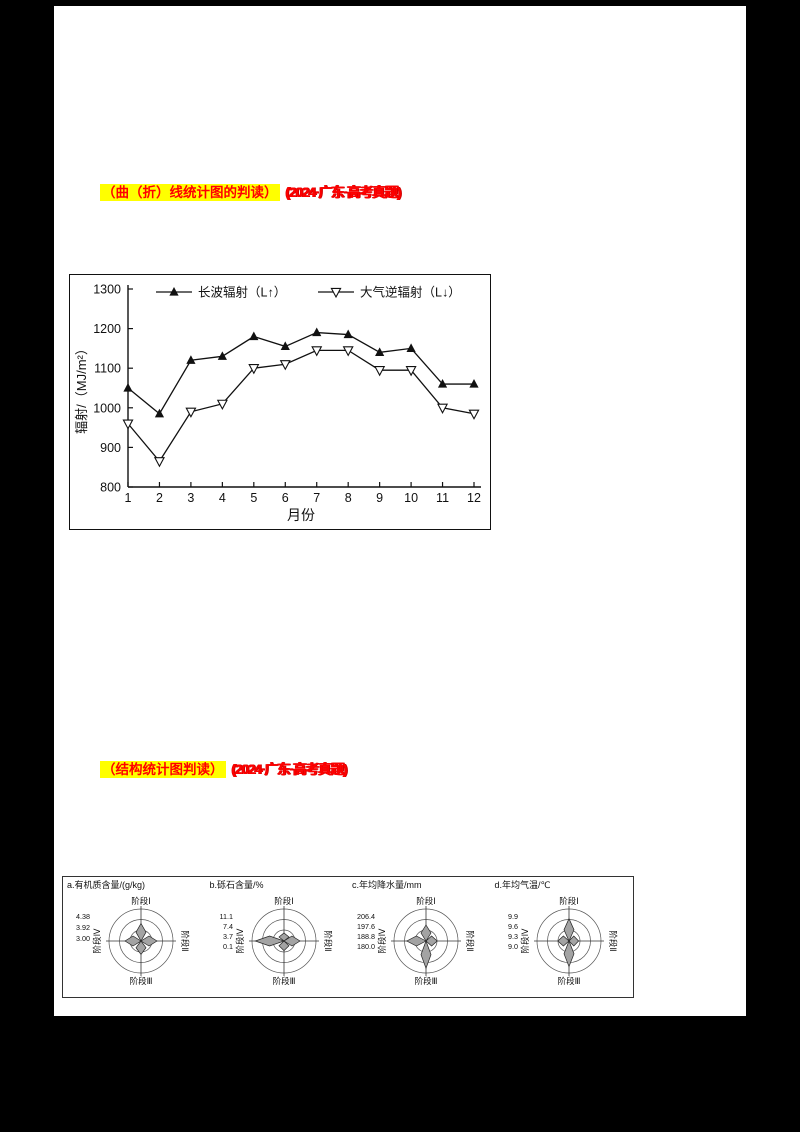 The image size is (800, 1132). What do you see at coordinates (228, 936) in the screenshot?
I see `svg-text: 3.7` at bounding box center [228, 936].